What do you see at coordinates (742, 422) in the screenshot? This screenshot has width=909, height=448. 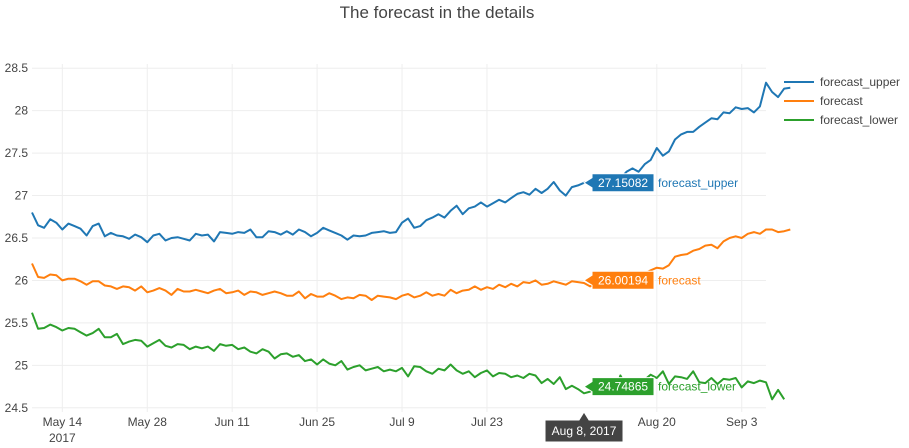 I see `x-tick-label: Sep 3` at bounding box center [742, 422].